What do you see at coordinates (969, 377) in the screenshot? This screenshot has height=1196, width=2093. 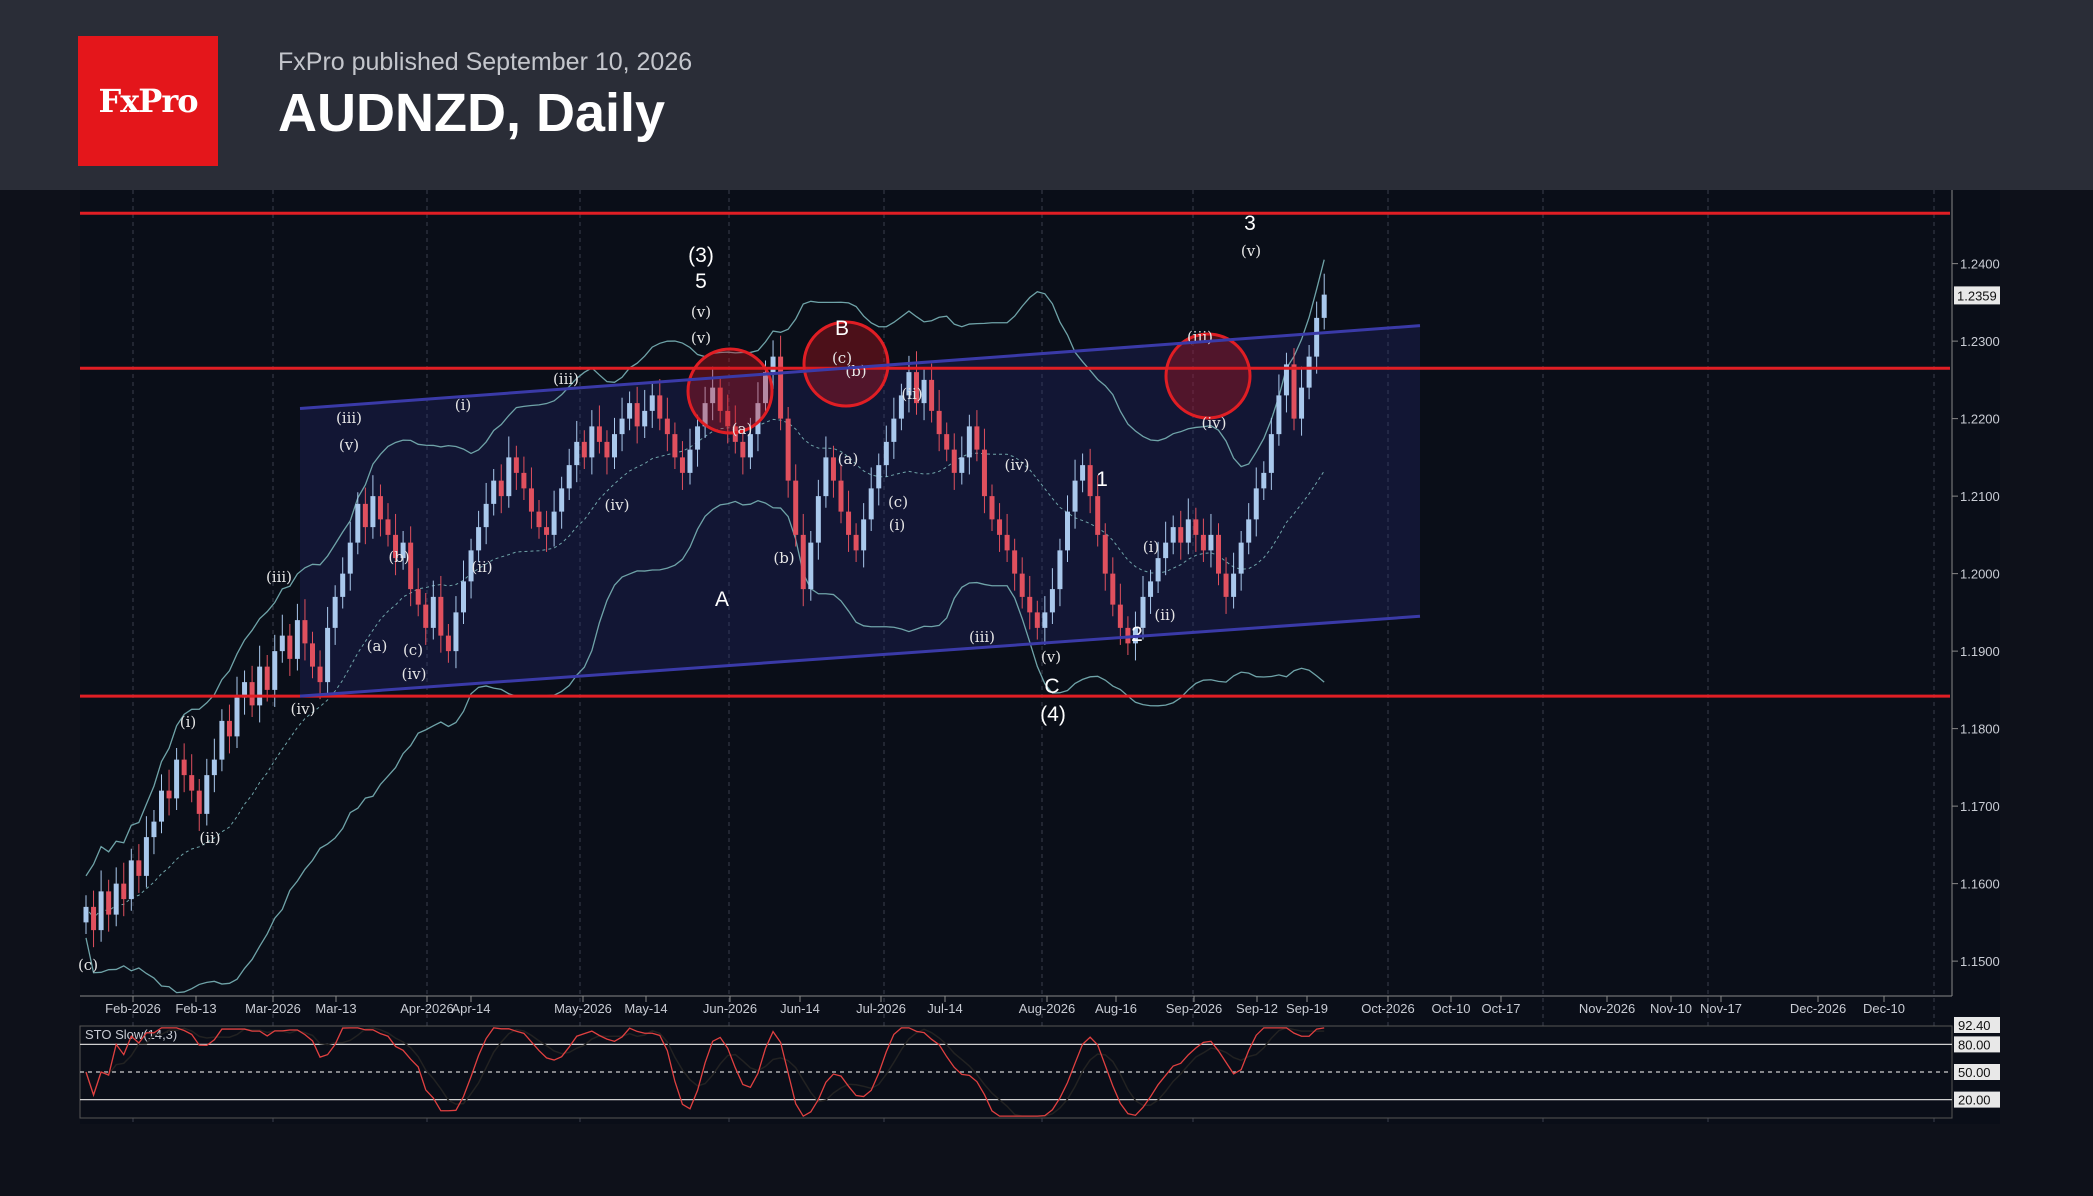 I see `highlight-circles` at bounding box center [969, 377].